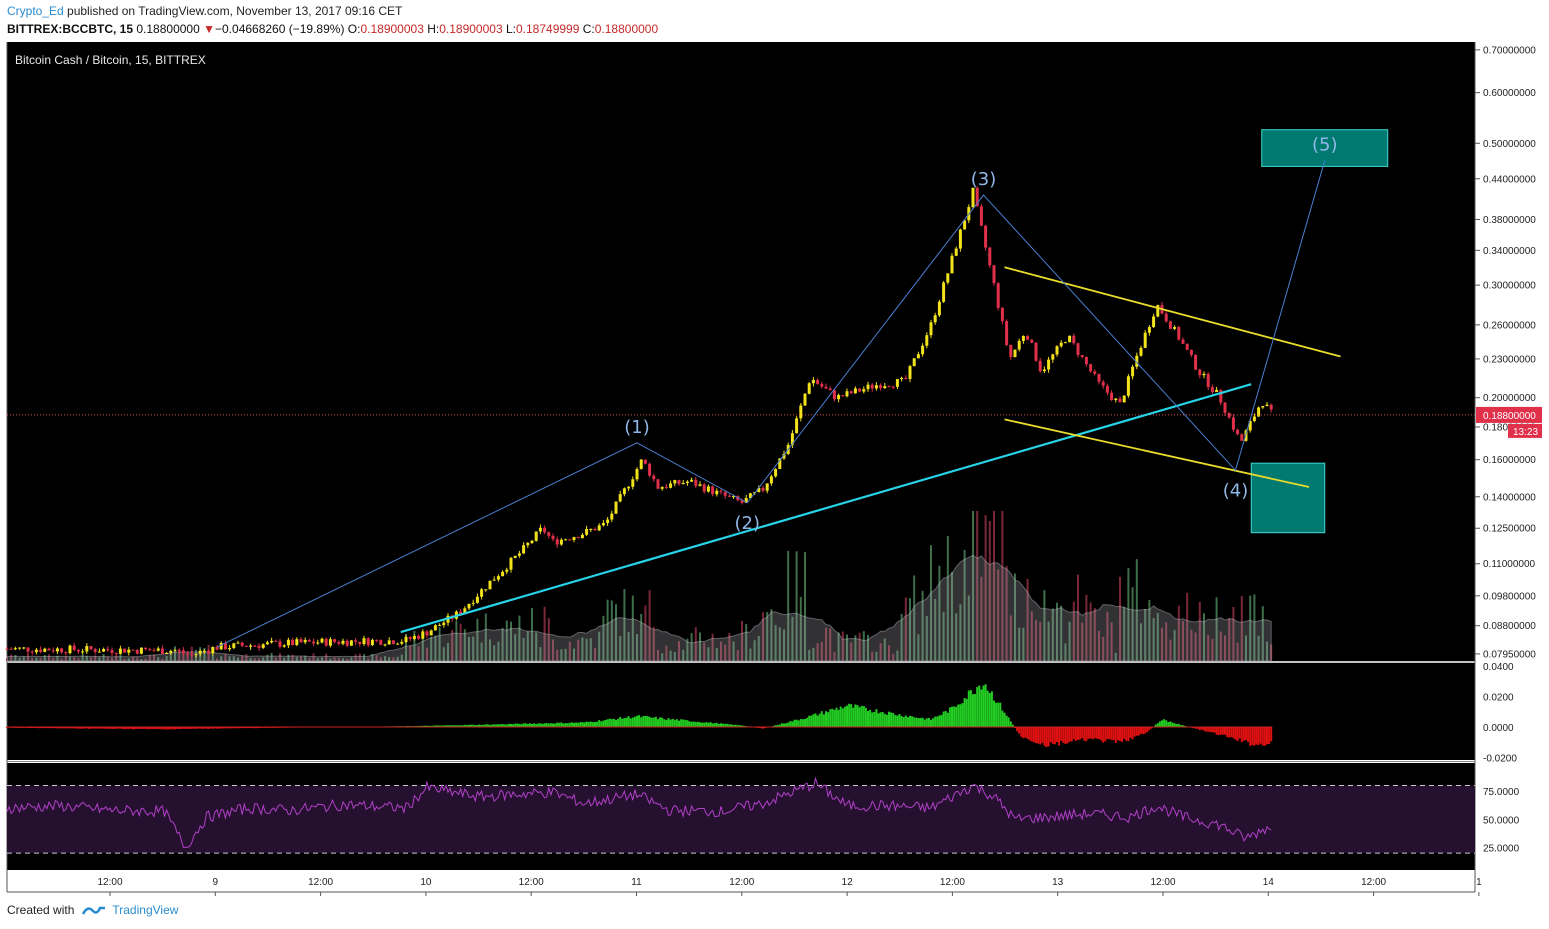 This screenshot has width=1549, height=929. Describe the element at coordinates (35, 11) in the screenshot. I see `author-link: Crypto_Ed` at that location.